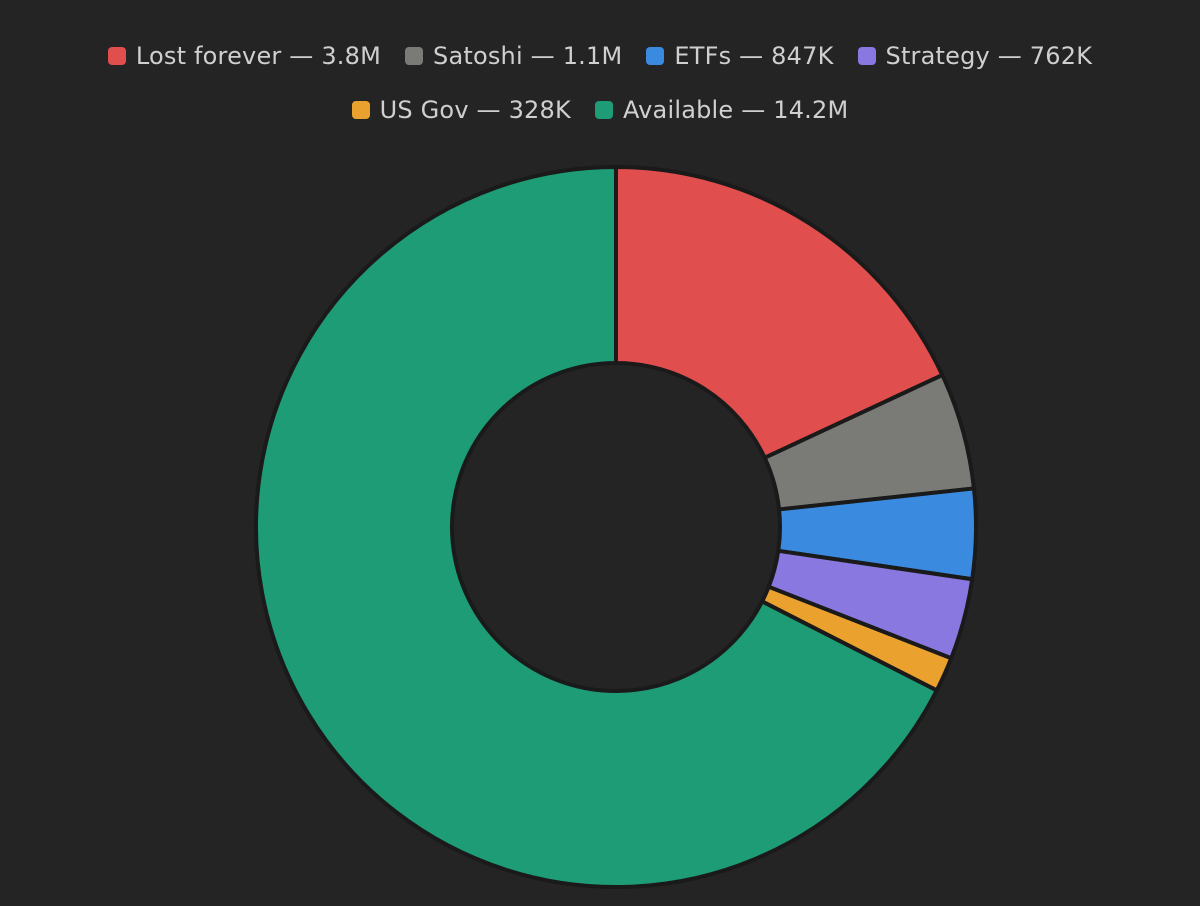 The width and height of the screenshot is (1200, 906). I want to click on legend-row-2: US Gov — 328K Available — 14.2M, so click(600, 110).